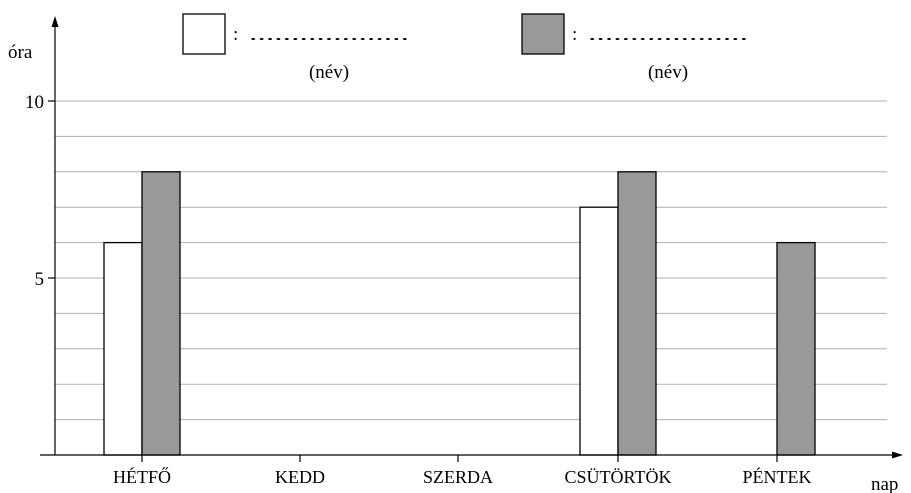  What do you see at coordinates (618, 477) in the screenshot?
I see `x-tick-label: CSÜTÖRTÖK` at bounding box center [618, 477].